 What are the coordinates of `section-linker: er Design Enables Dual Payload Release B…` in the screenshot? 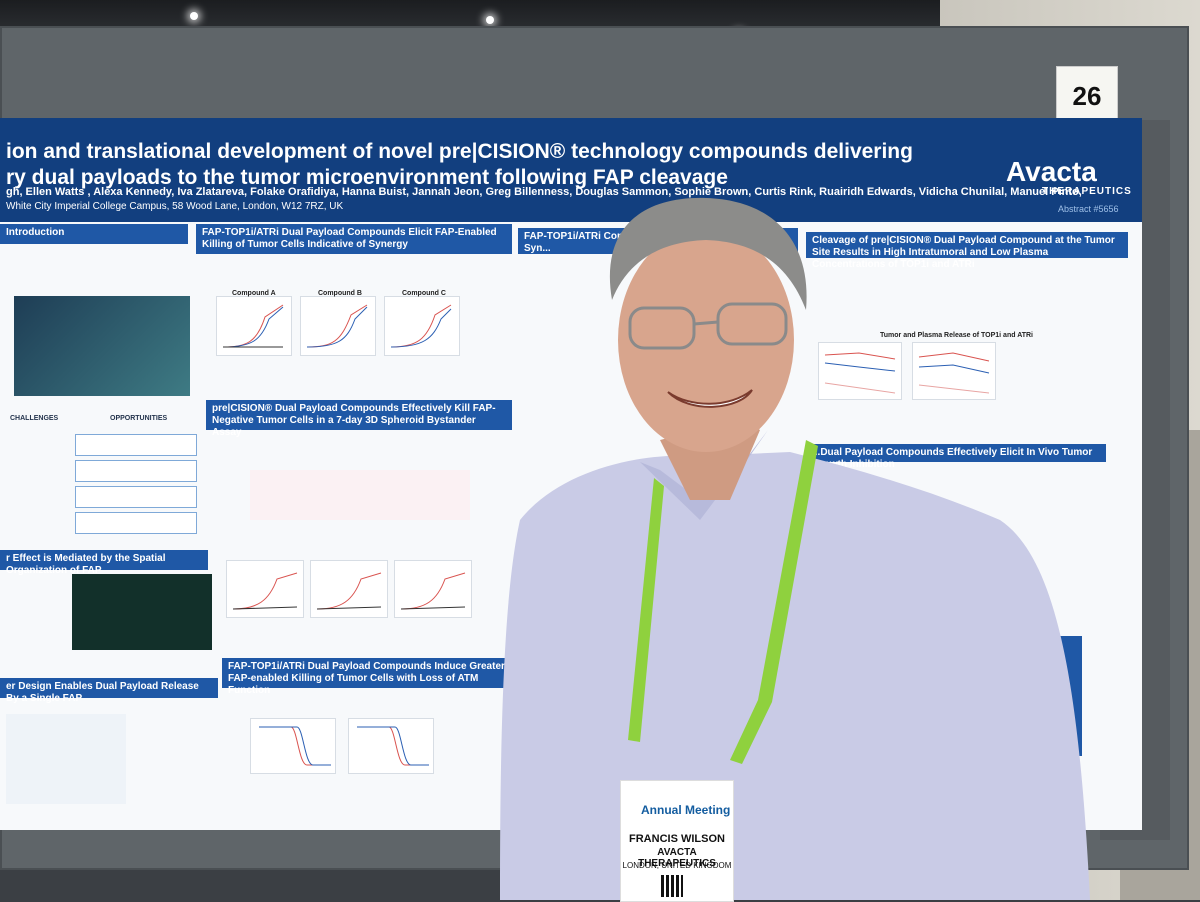 It's located at (109, 691).